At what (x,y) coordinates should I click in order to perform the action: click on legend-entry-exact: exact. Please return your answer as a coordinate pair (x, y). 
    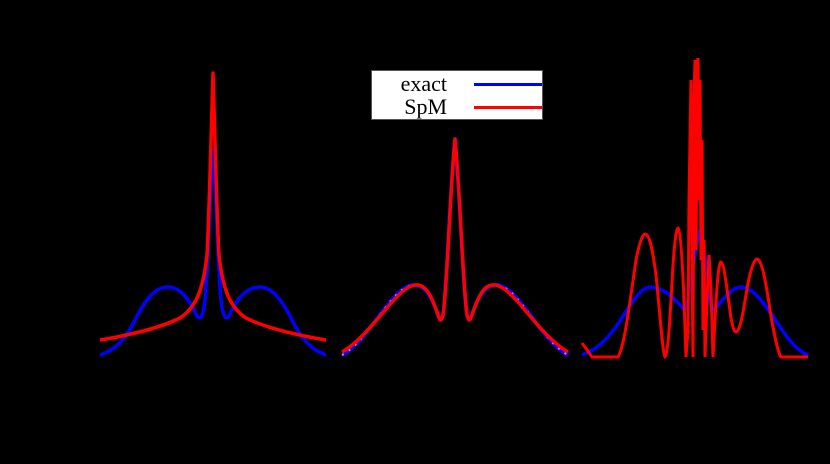
    Looking at the image, I should click on (457, 84).